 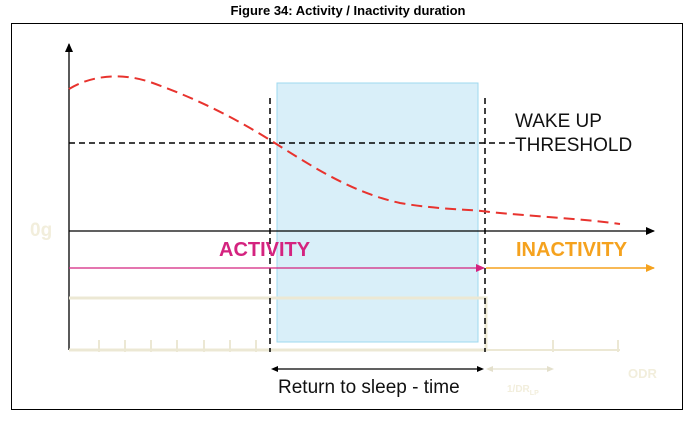 I want to click on return-to-sleep-label: Return to sleep - time, so click(x=369, y=387).